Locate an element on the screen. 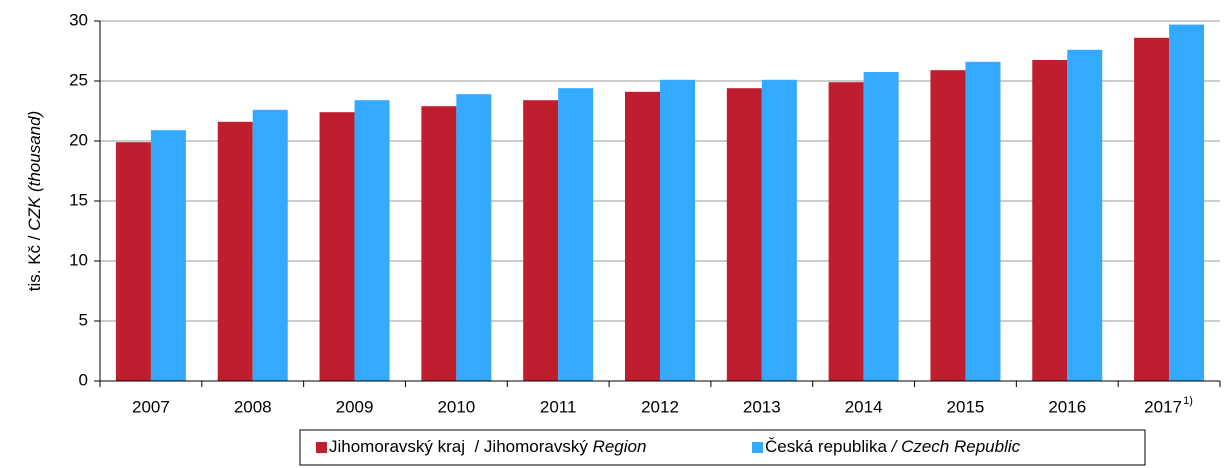  y-axis-label: tis. Kč / CZK (thousand) is located at coordinates (34, 201).